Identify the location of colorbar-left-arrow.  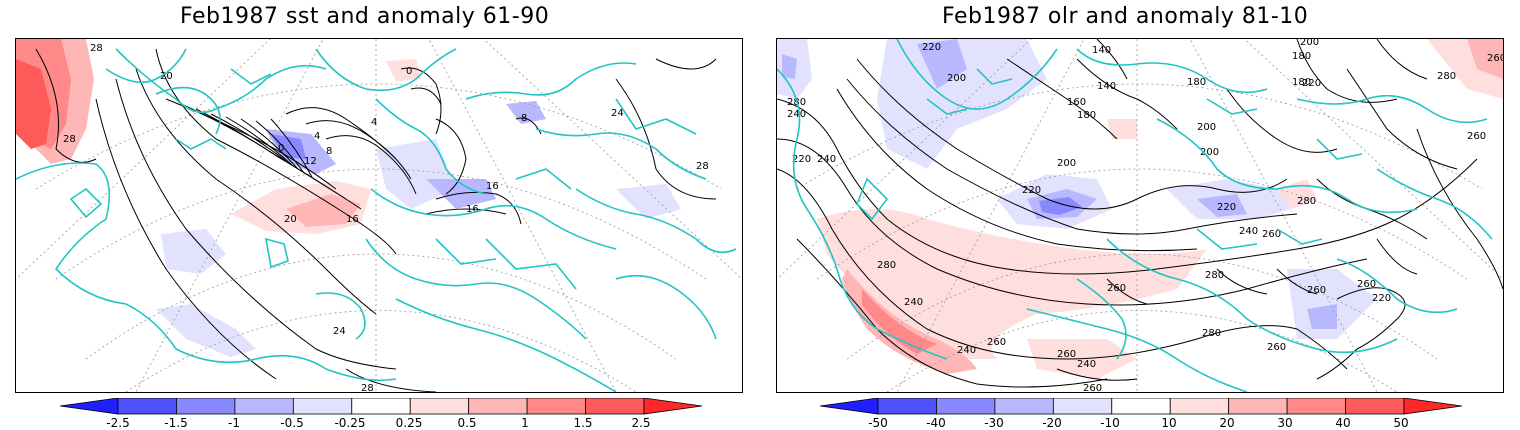
(89, 406).